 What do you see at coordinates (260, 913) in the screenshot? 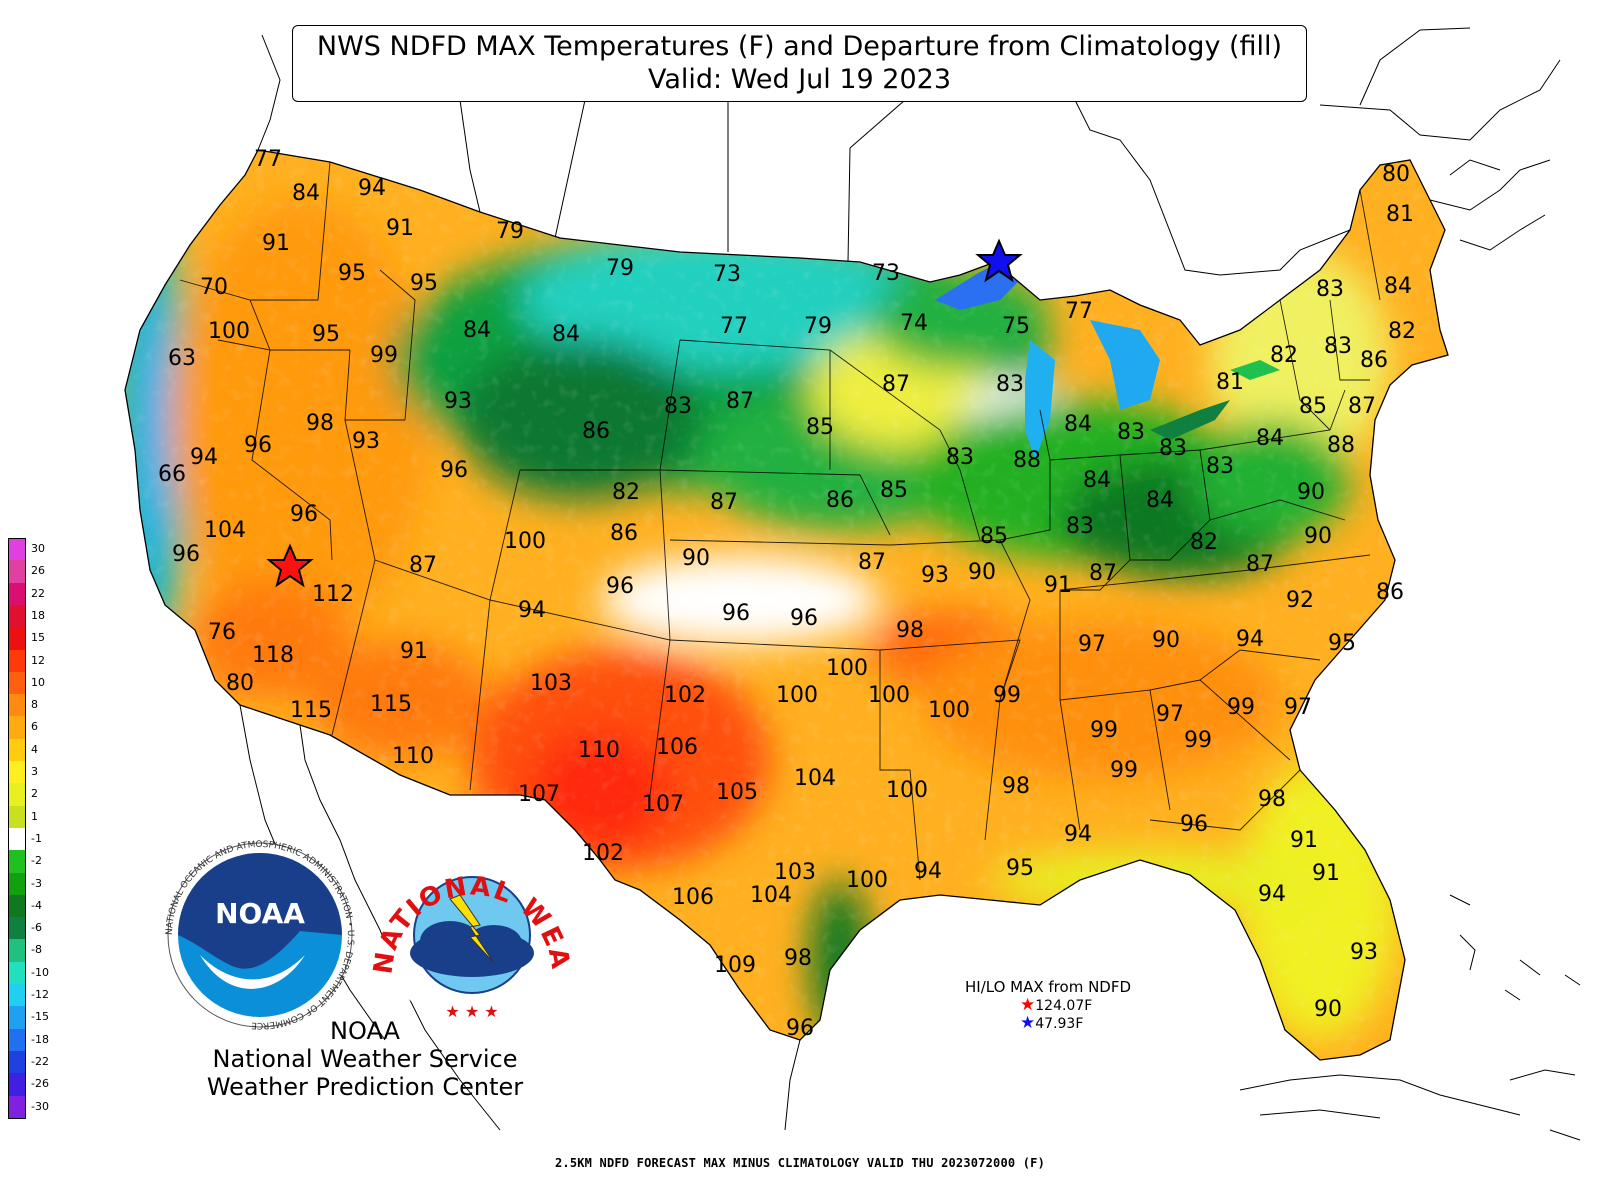
I see `noaa-logo-text: NOAA` at bounding box center [260, 913].